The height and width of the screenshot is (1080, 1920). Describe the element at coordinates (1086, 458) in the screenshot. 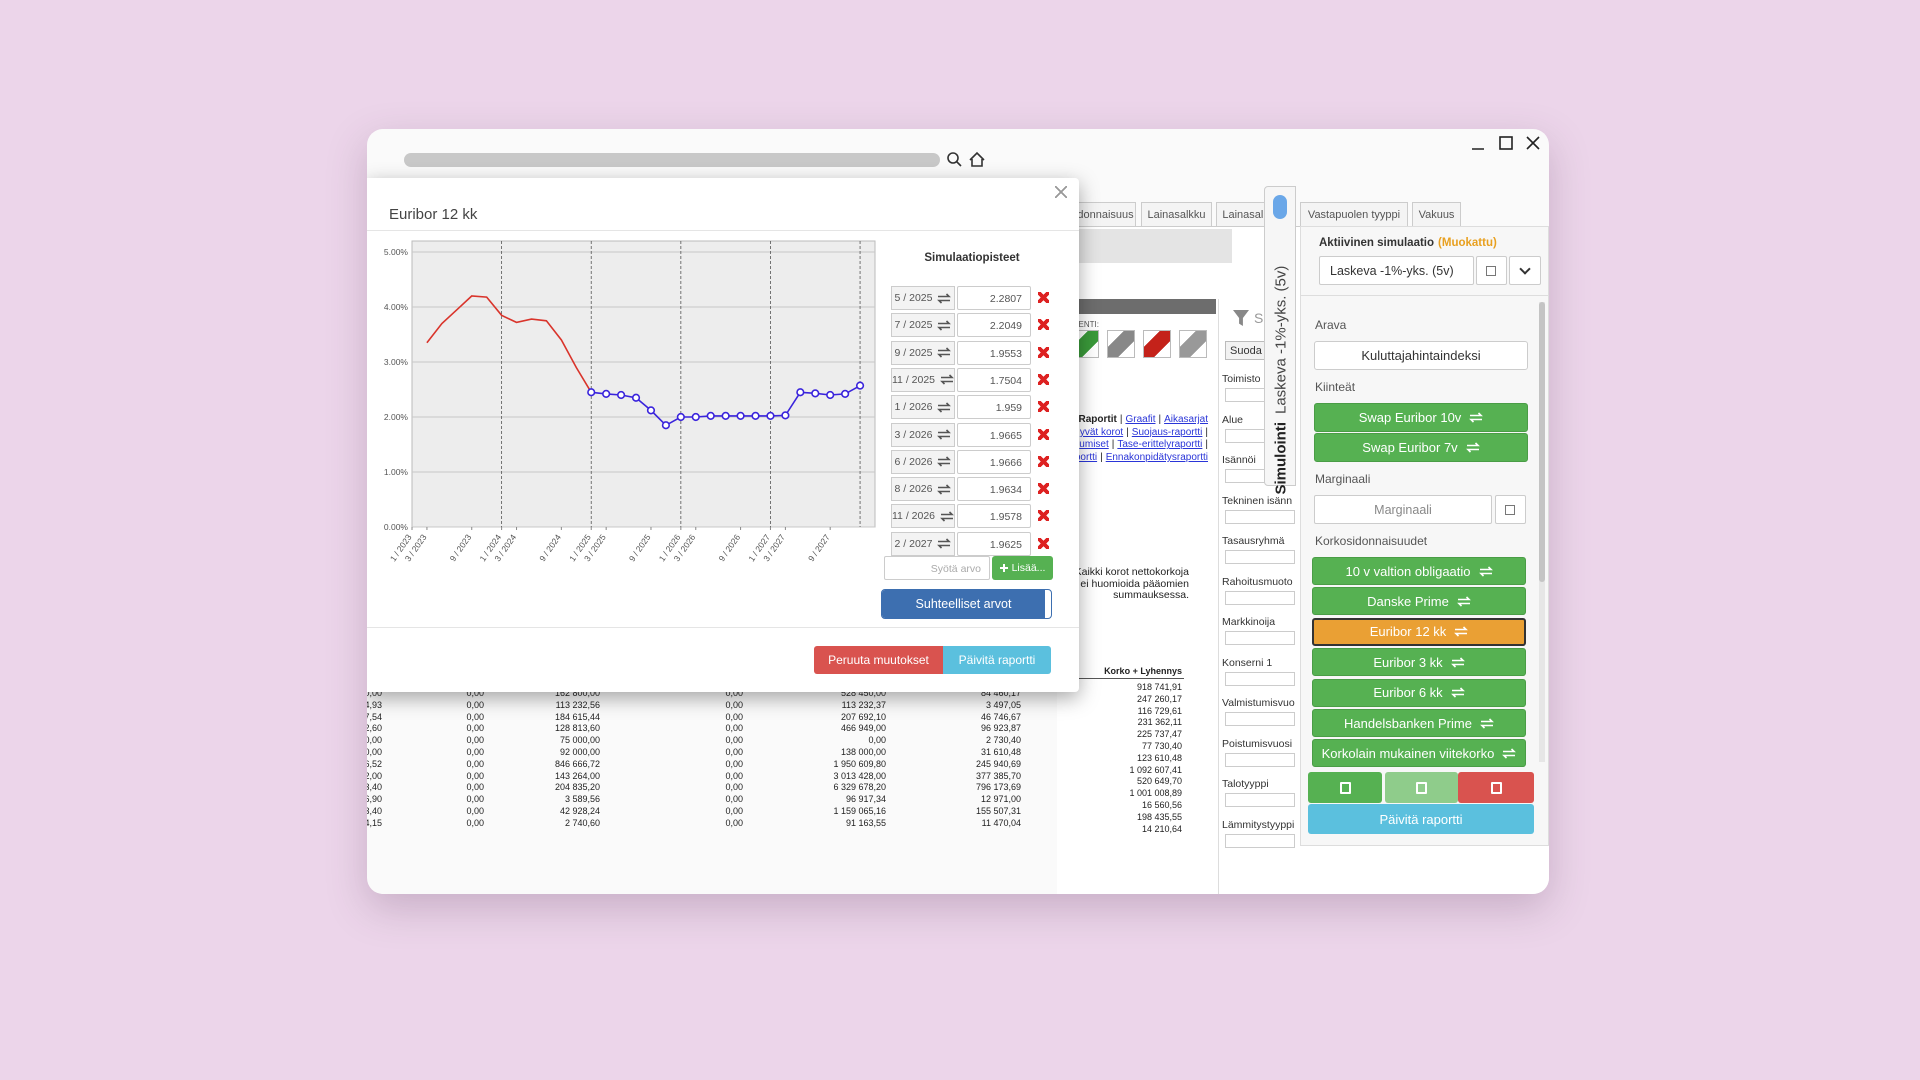

I see `report-link: portti` at that location.